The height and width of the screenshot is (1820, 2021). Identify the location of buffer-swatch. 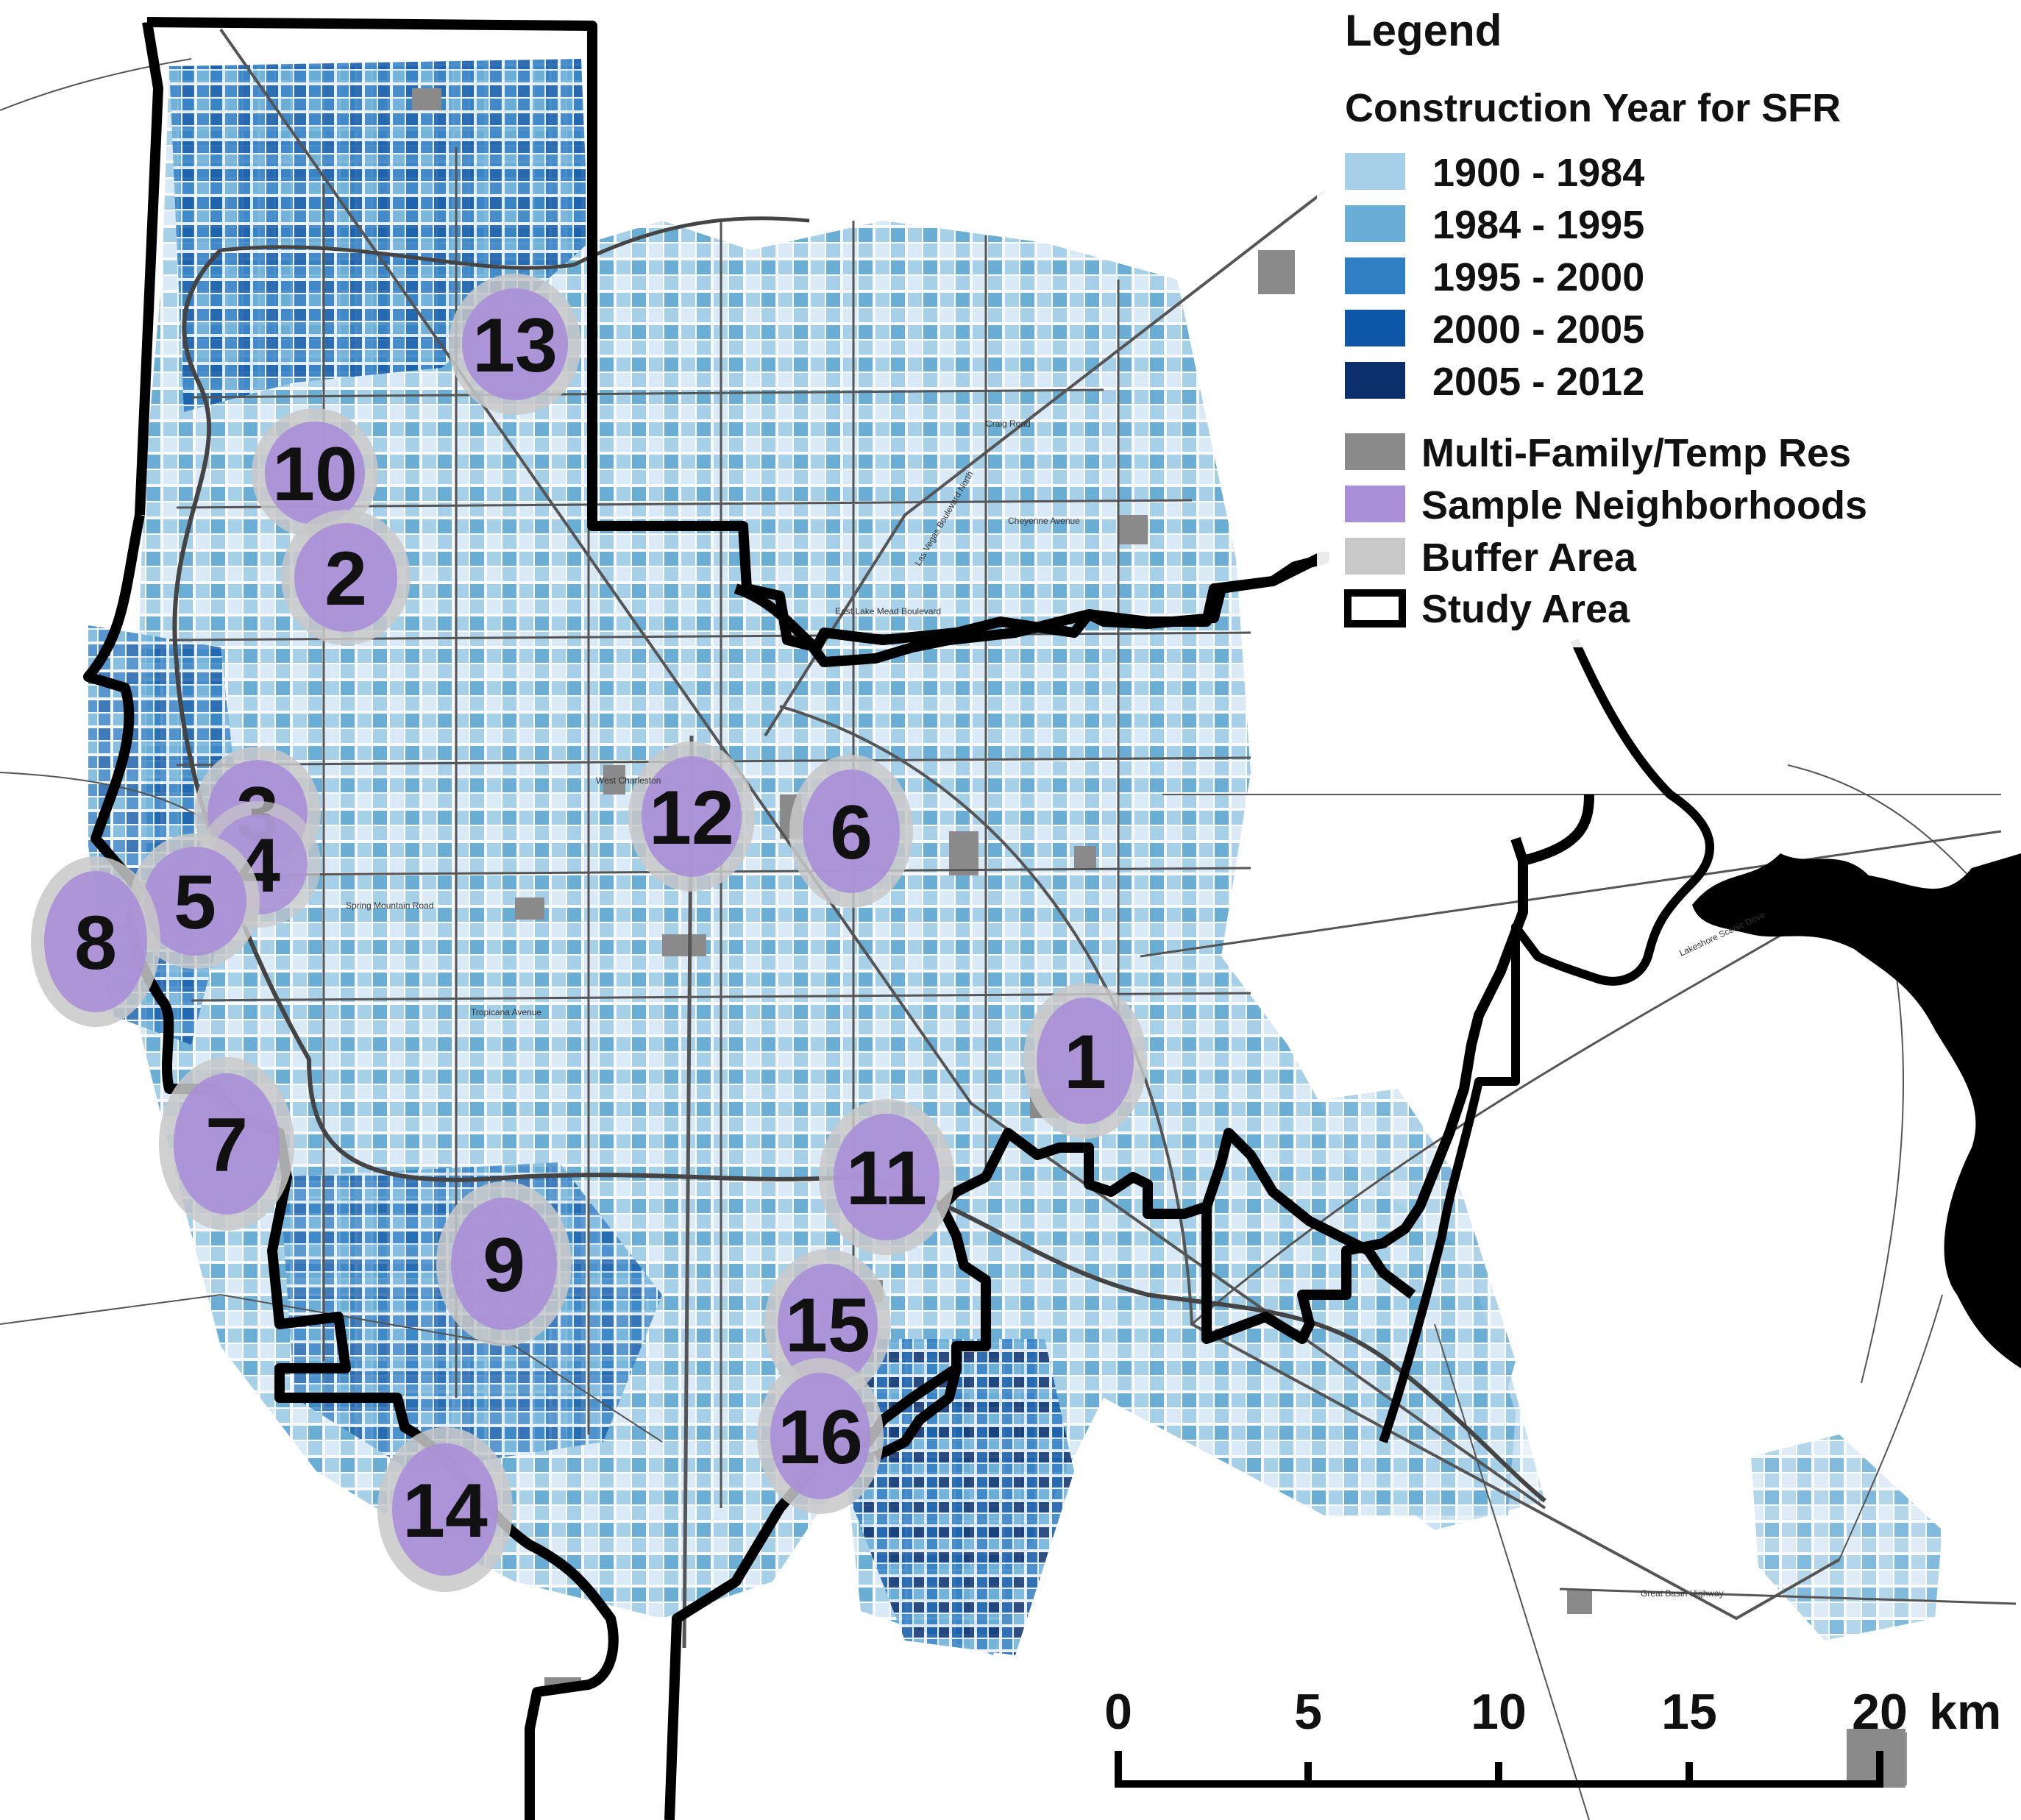
(1375, 557).